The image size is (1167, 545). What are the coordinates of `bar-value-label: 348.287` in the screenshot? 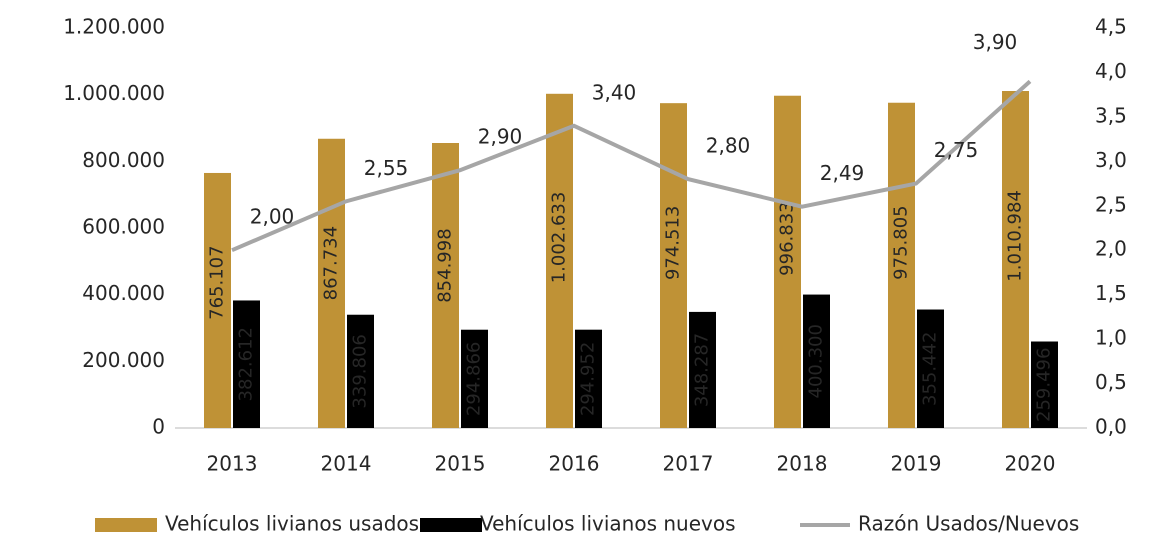 It's located at (702, 370).